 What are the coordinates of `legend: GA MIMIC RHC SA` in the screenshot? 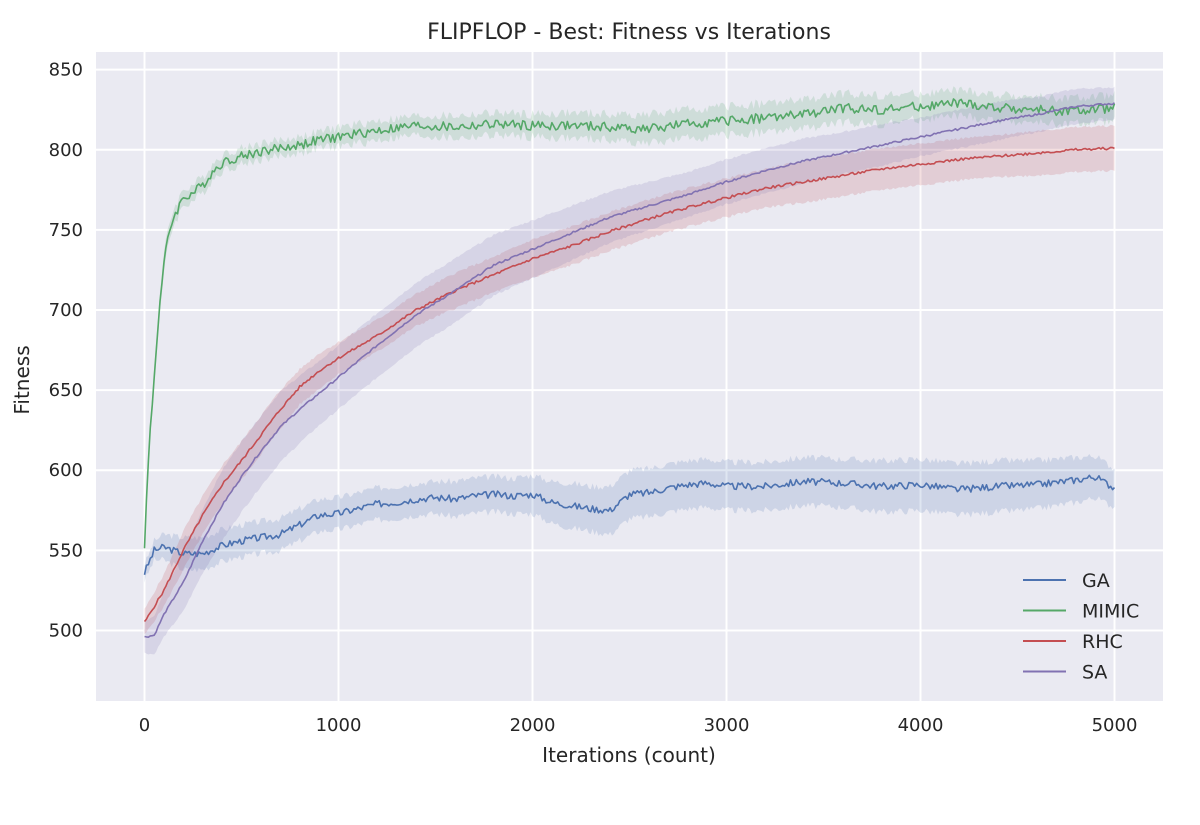 It's located at (1081, 627).